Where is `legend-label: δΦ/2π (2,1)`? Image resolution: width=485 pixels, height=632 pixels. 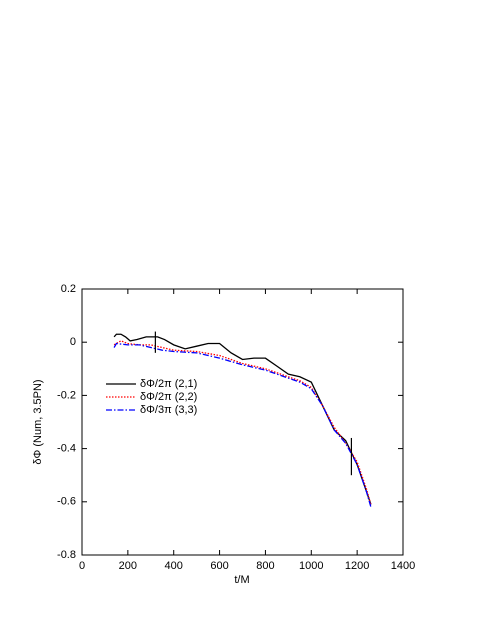
legend-label: δΦ/2π (2,1) is located at coordinates (168, 384).